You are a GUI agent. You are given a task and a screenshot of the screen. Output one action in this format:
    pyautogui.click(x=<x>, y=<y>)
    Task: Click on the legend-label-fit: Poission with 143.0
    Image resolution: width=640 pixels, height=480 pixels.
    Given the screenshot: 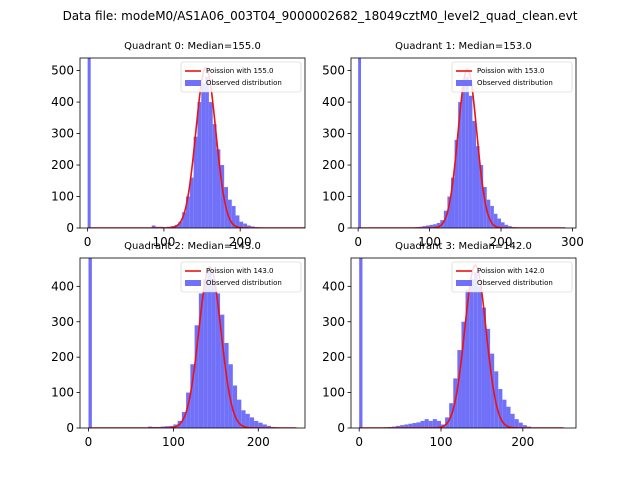 What is the action you would take?
    pyautogui.click(x=240, y=271)
    